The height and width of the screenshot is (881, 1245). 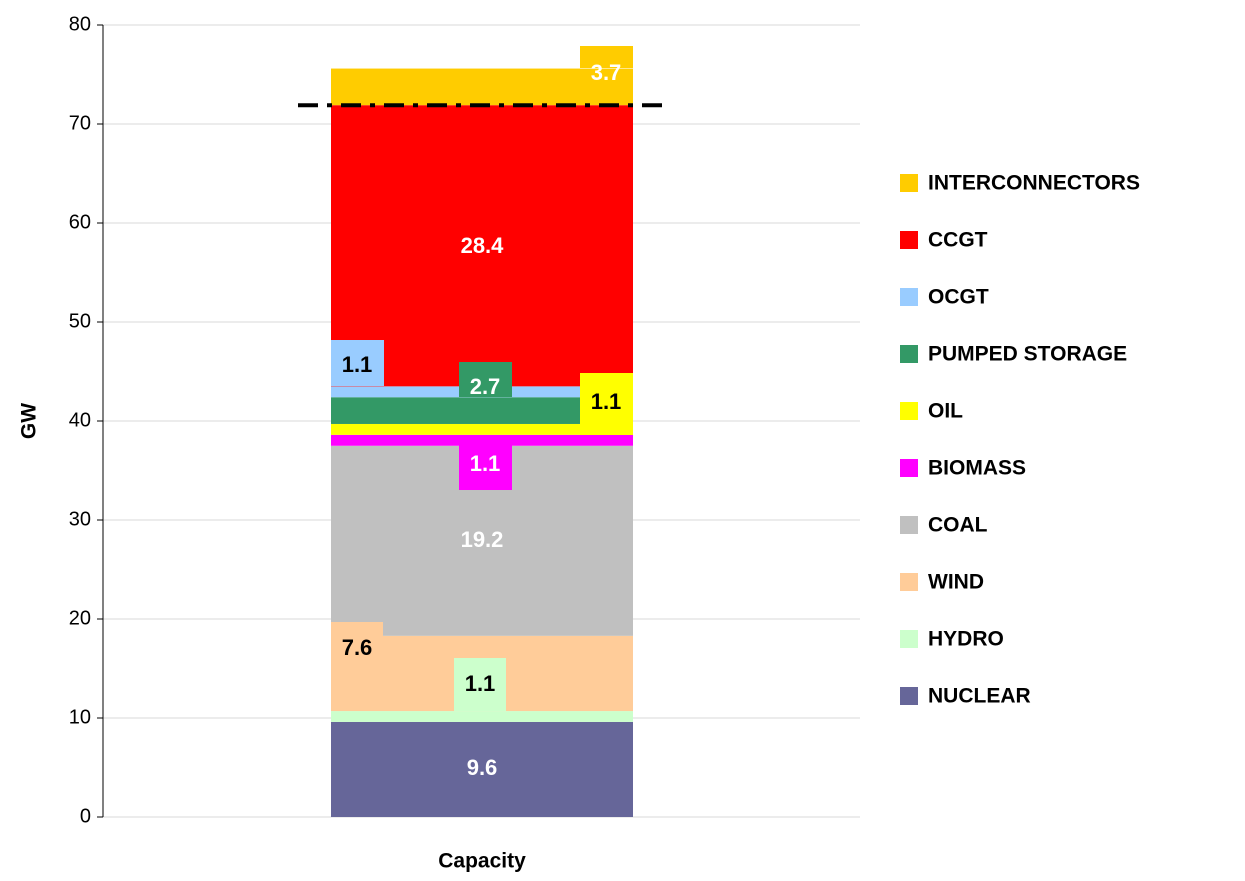 I want to click on data-label: 19.2, so click(x=482, y=539).